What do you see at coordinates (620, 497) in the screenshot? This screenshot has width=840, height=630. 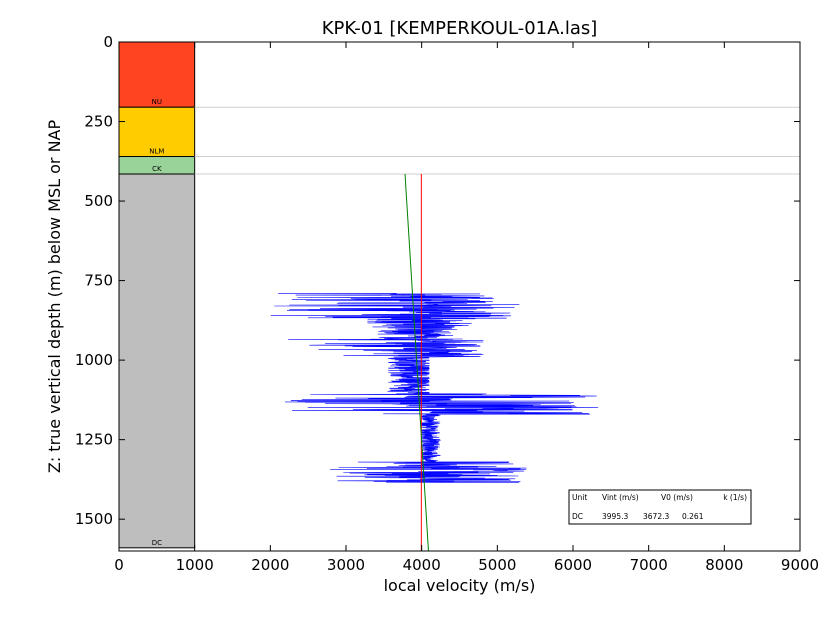 I see `table-header-cell: Vint (m/s)` at bounding box center [620, 497].